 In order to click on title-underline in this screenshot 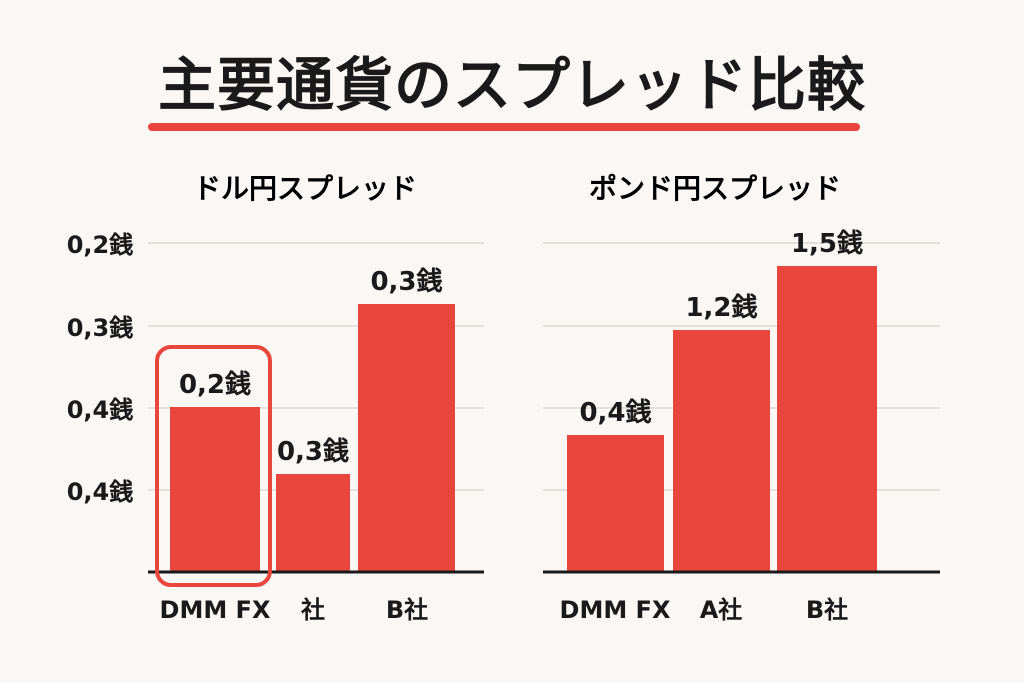, I will do `click(504, 127)`.